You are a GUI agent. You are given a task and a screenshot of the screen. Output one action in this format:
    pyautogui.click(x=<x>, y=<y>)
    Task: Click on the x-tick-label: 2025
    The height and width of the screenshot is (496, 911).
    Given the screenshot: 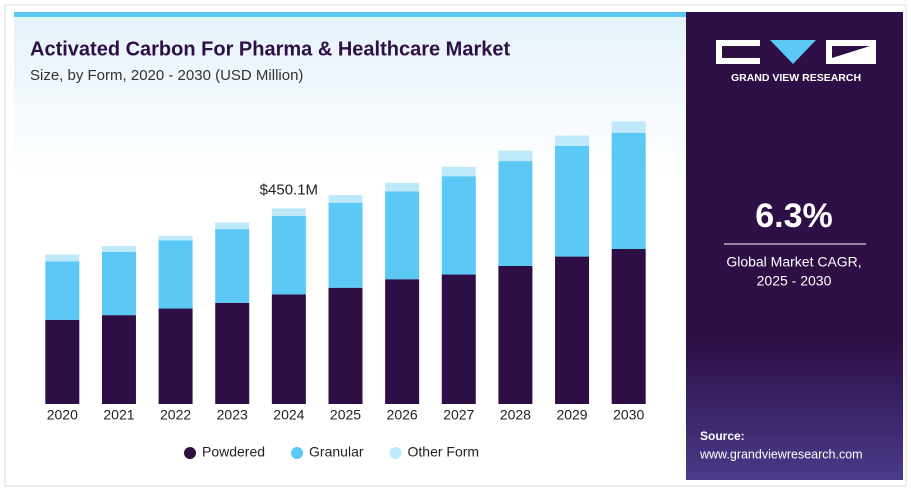 What is the action you would take?
    pyautogui.click(x=345, y=415)
    